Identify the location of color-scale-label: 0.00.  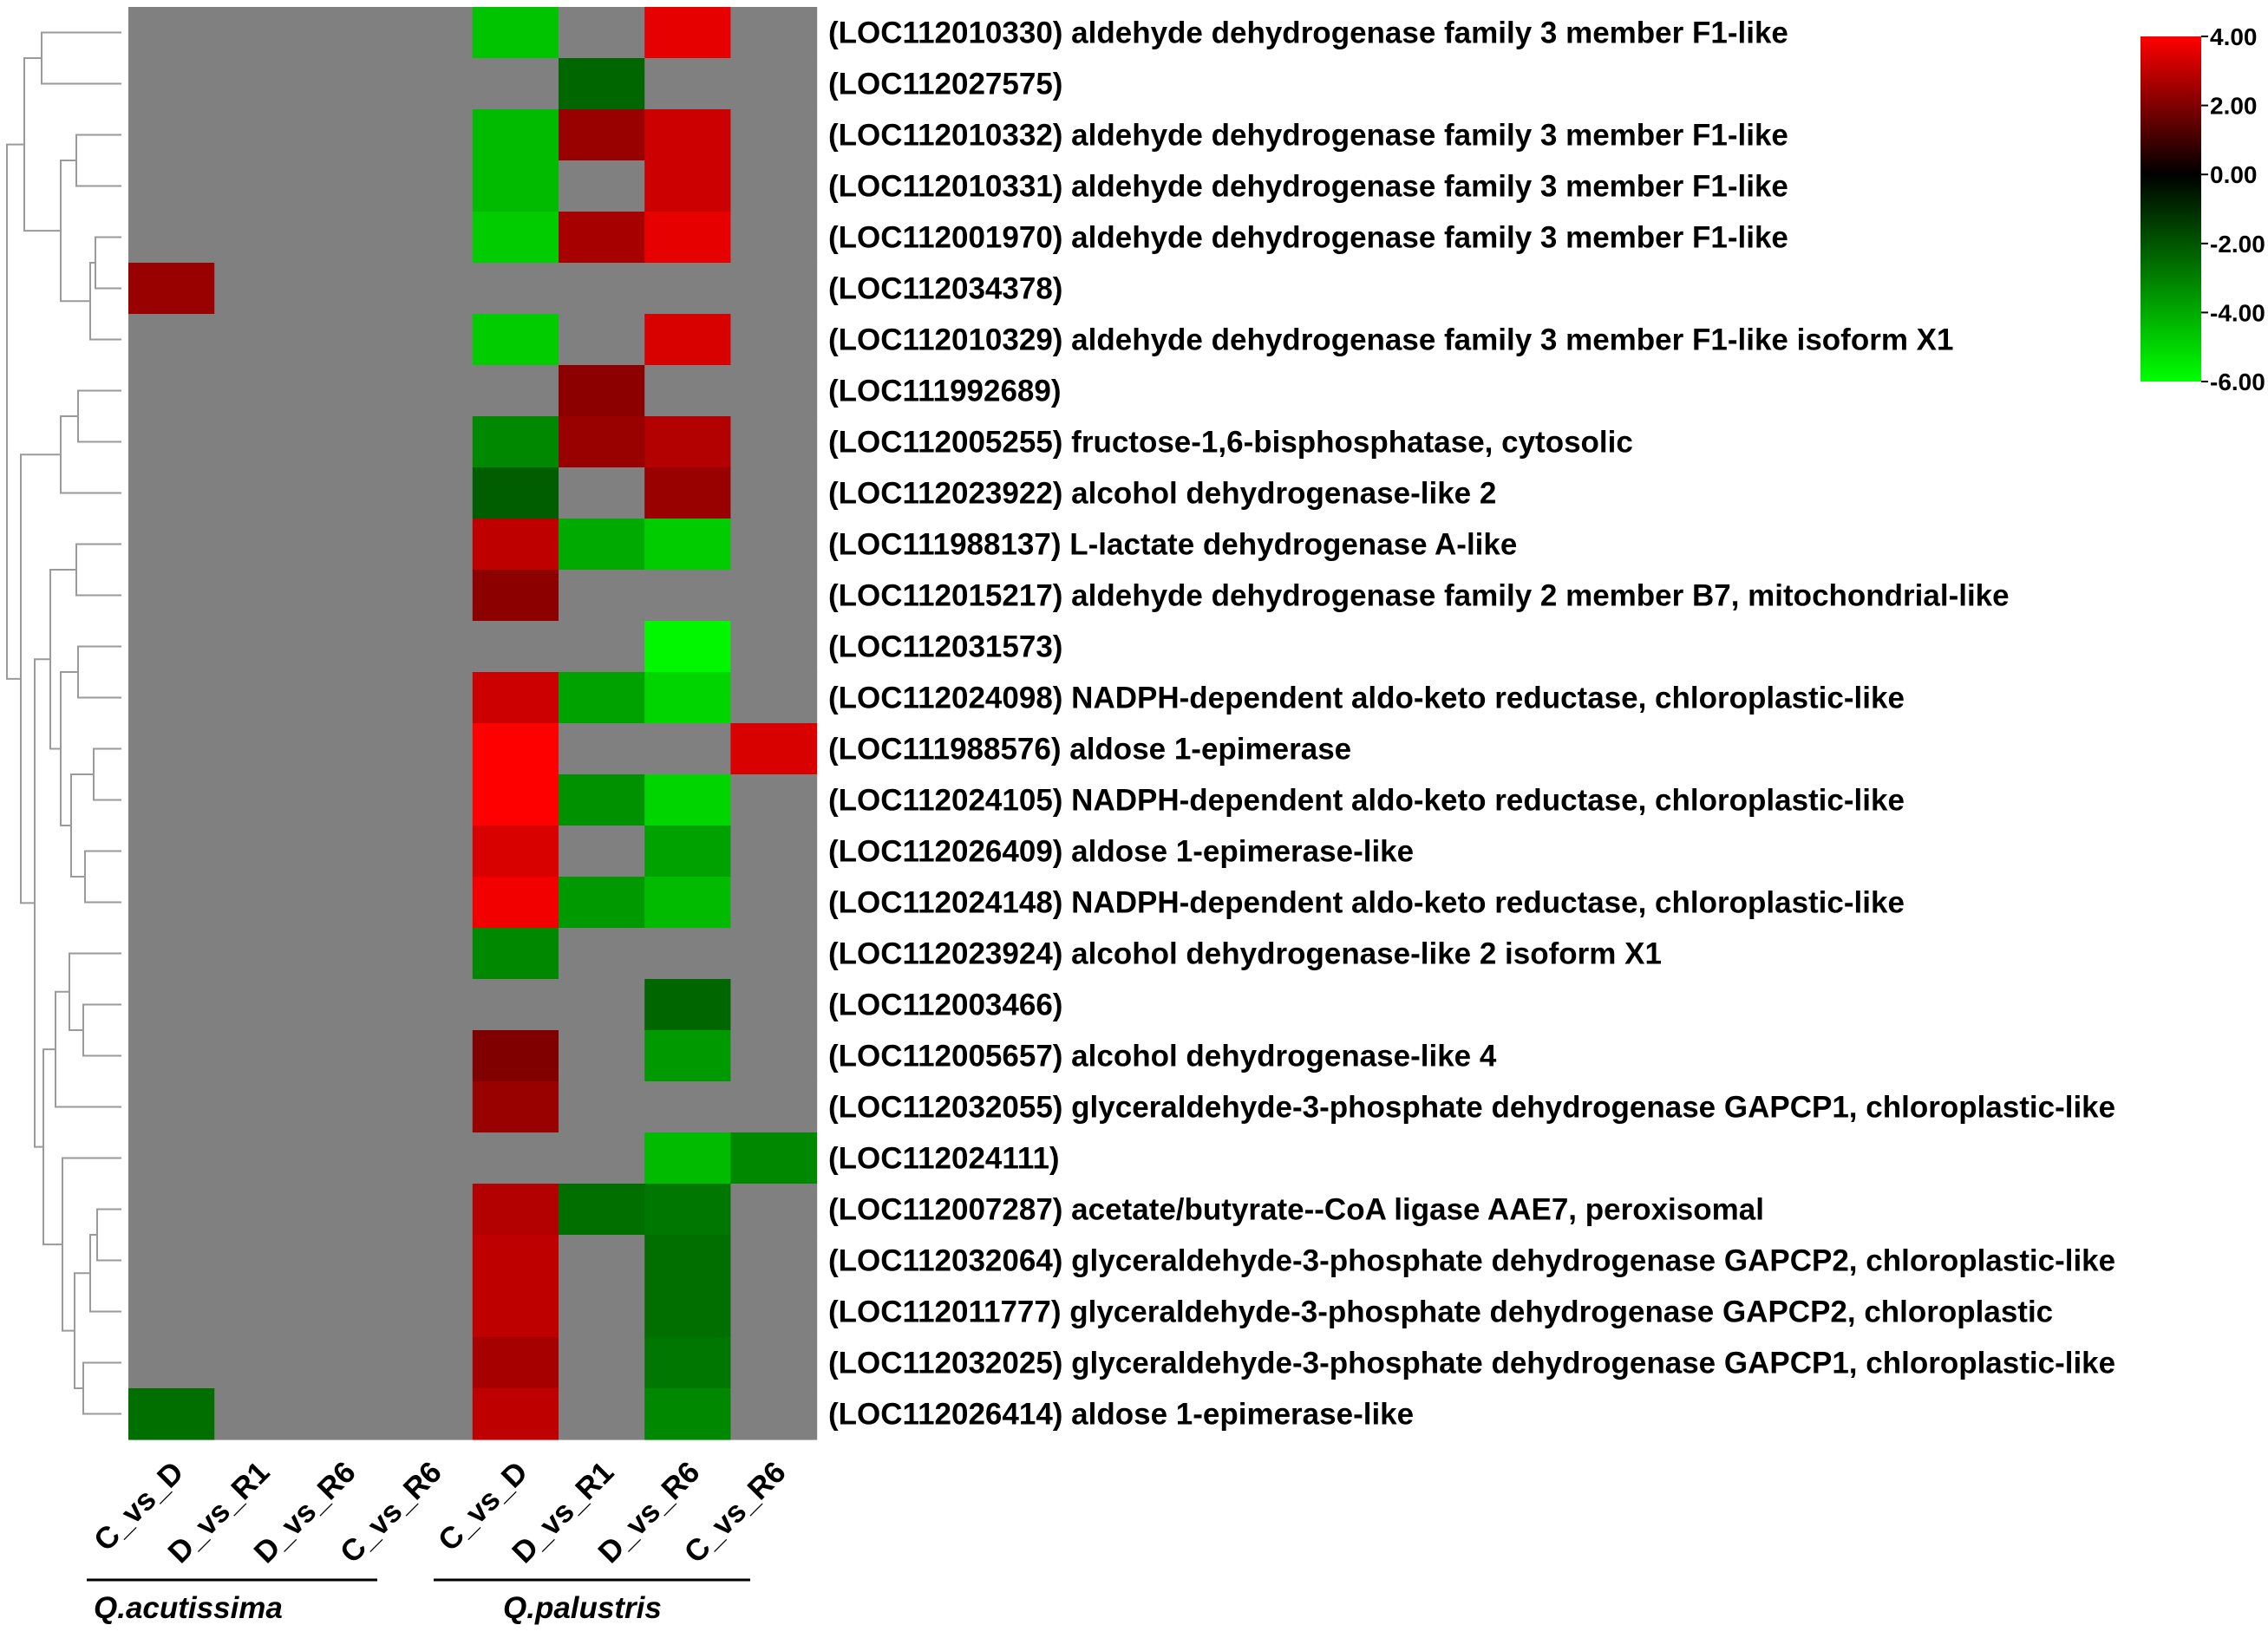
(2234, 174).